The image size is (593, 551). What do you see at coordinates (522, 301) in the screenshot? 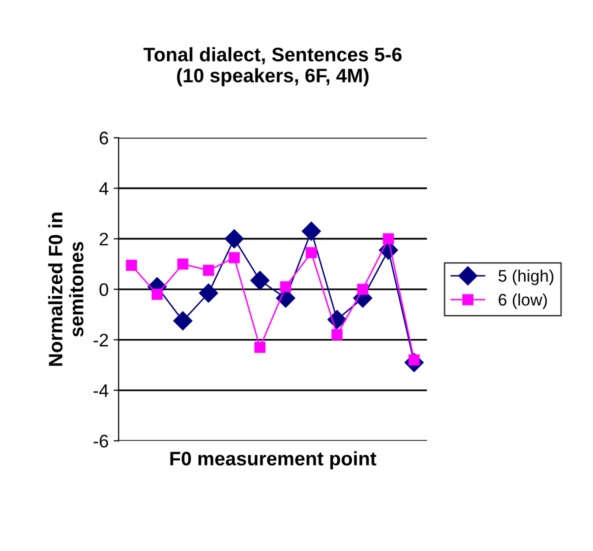
I see `legend-label: 6 (low)` at bounding box center [522, 301].